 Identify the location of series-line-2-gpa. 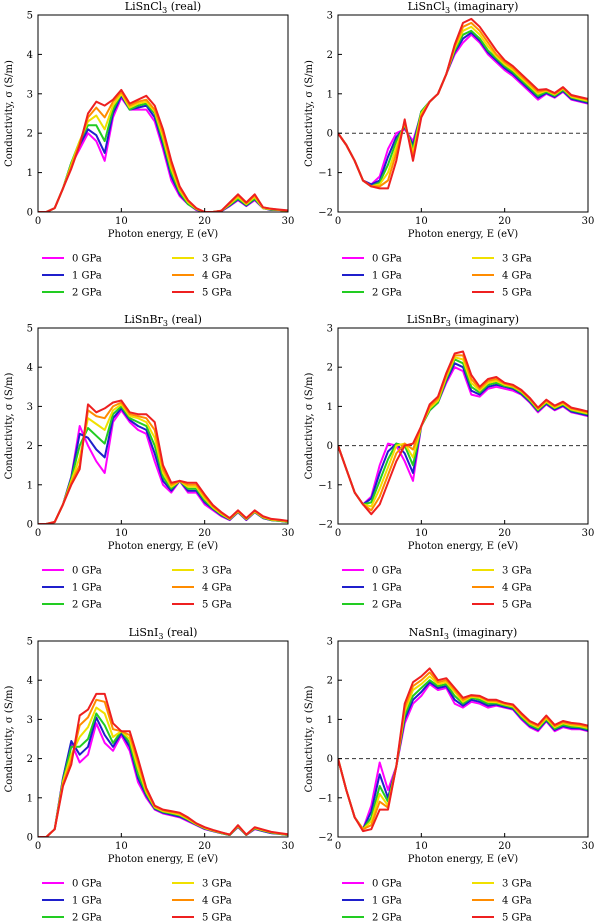
(463, 108).